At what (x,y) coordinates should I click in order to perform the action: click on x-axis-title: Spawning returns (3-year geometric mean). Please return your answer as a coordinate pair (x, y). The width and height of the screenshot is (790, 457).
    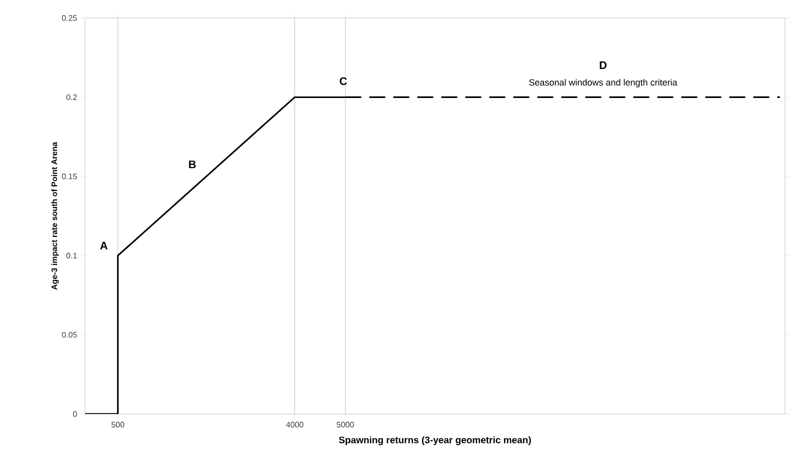
    Looking at the image, I should click on (434, 441).